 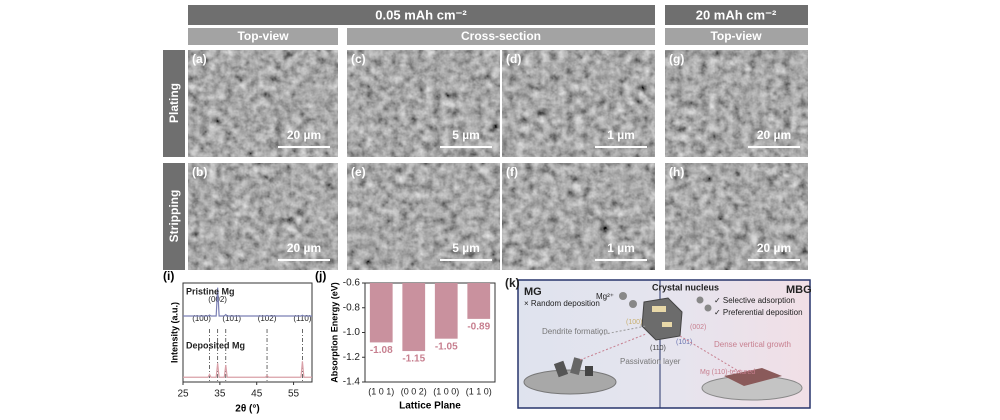 What do you see at coordinates (758, 312) in the screenshot?
I see `diagram-note: ✓ Preferential deposition` at bounding box center [758, 312].